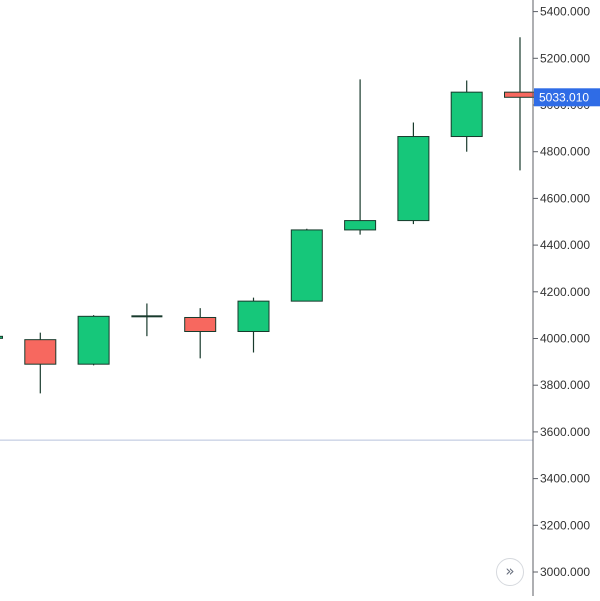  I want to click on axis-tick-label: 3600.000, so click(565, 432).